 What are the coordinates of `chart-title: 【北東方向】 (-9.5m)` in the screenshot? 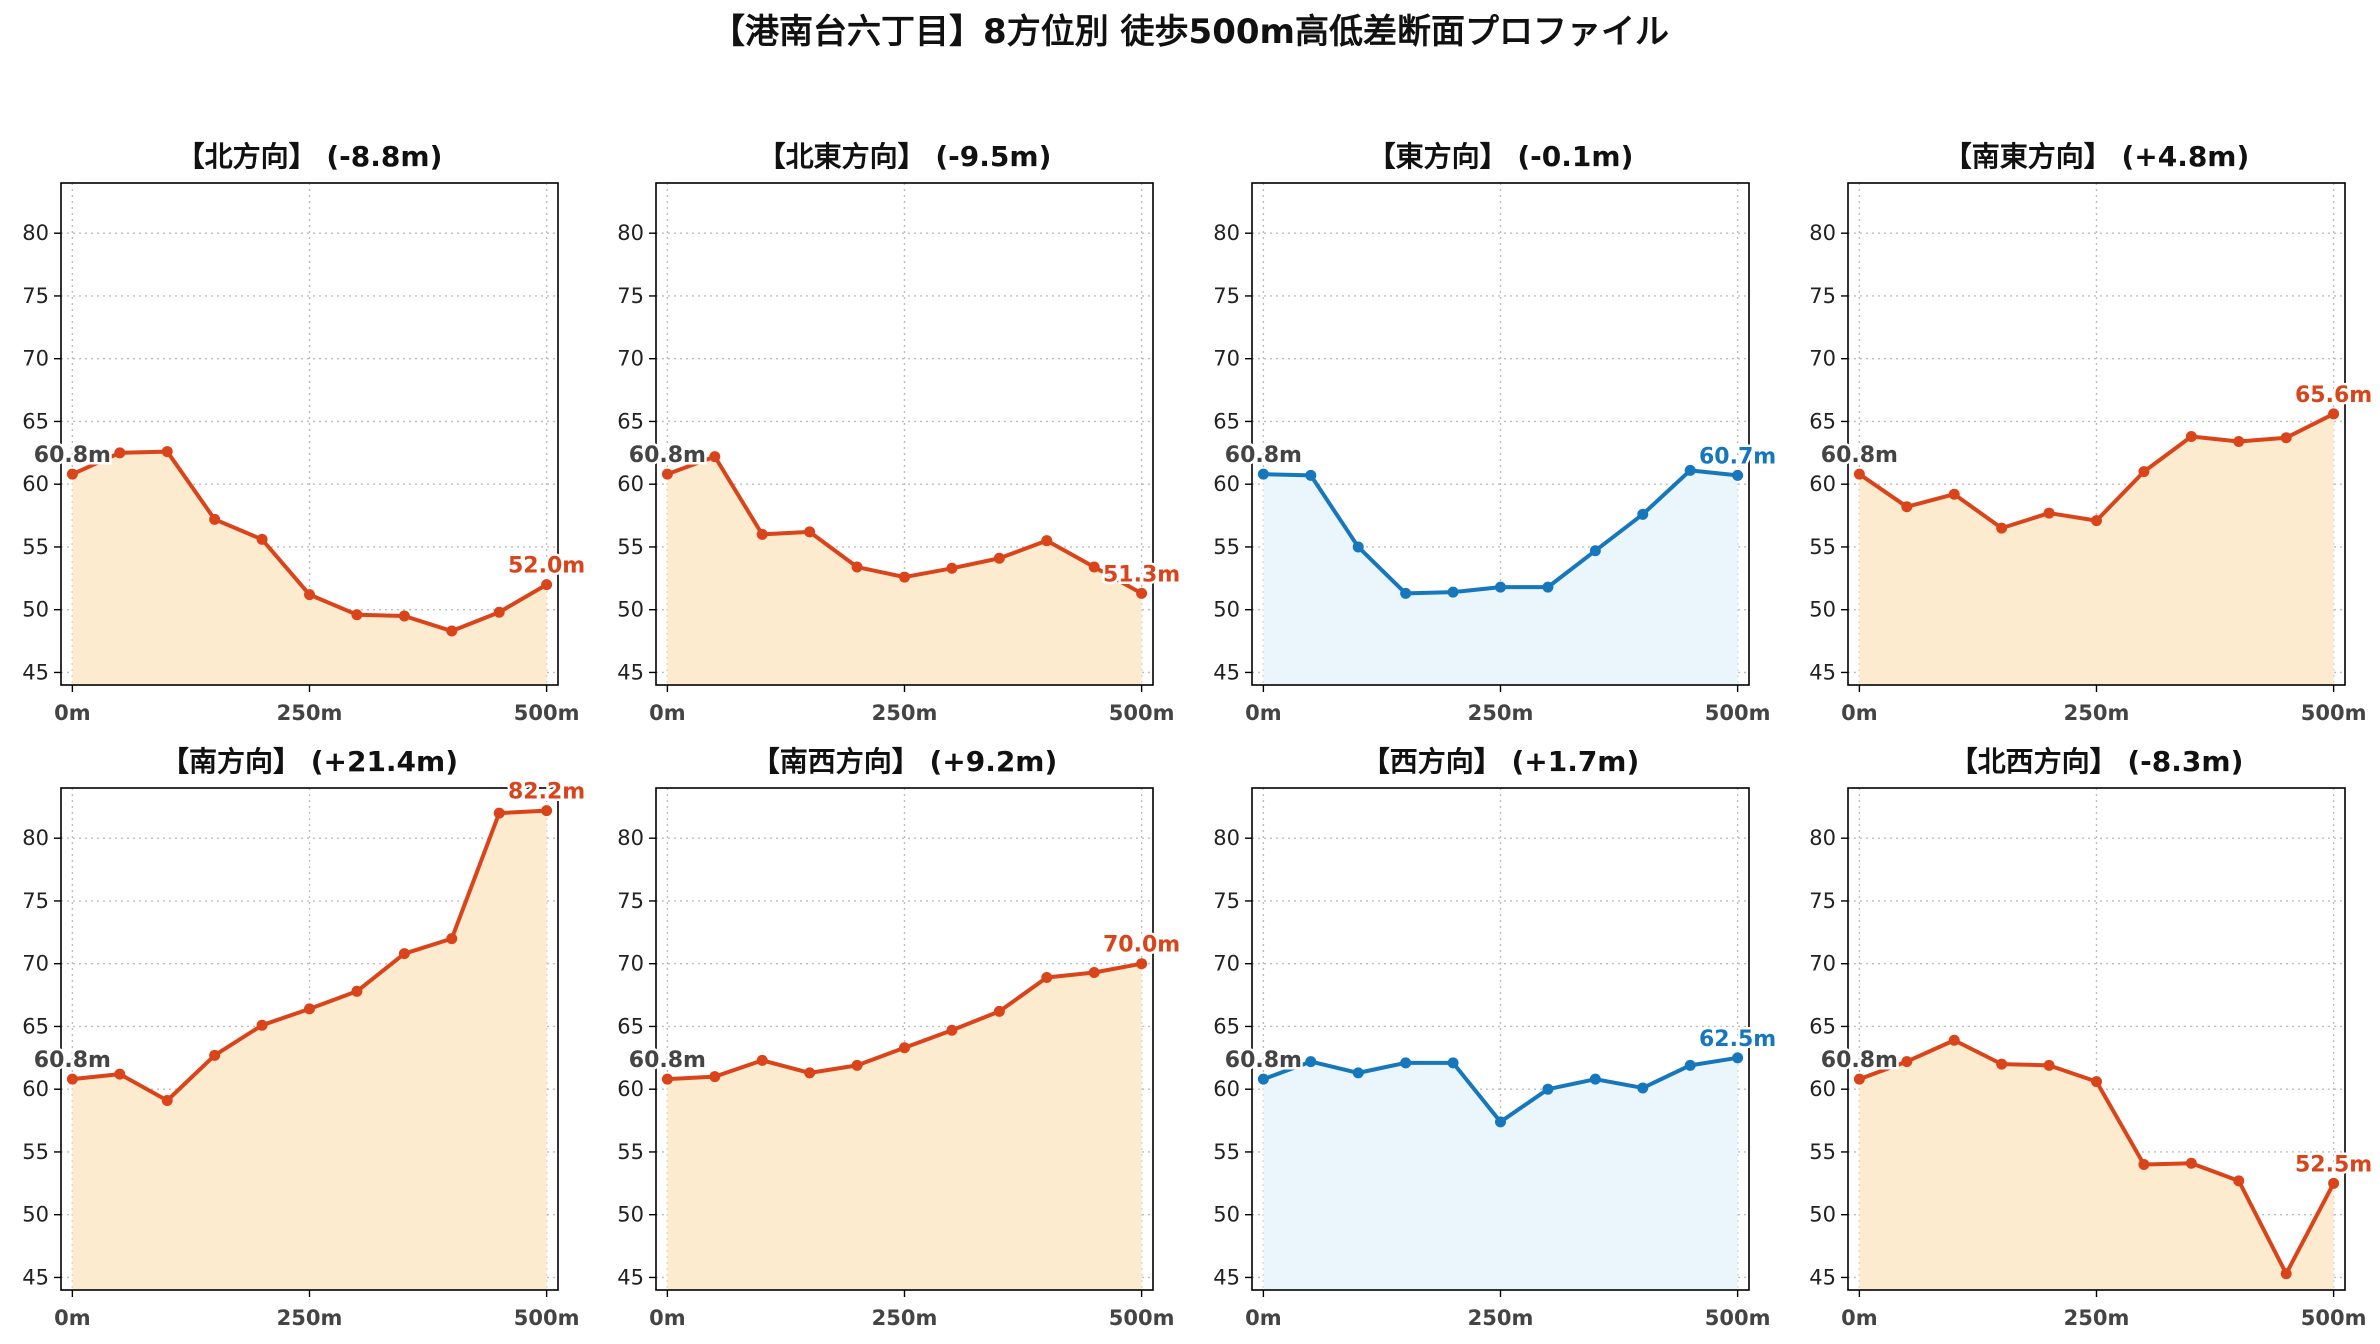 It's located at (905, 156).